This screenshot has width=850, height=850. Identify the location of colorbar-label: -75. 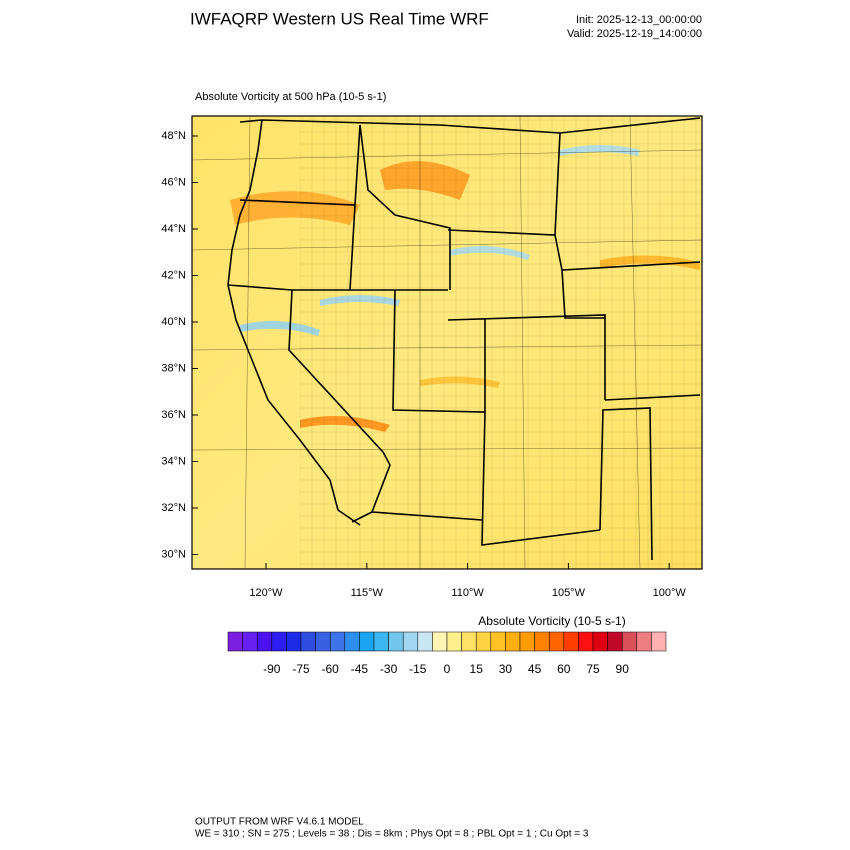
(301, 669).